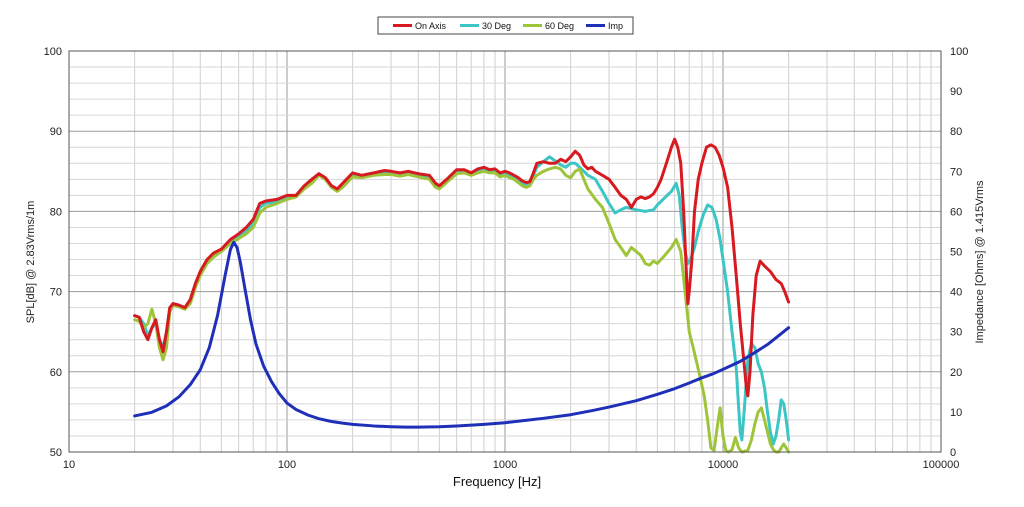 This screenshot has width=1024, height=507. Describe the element at coordinates (31, 262) in the screenshot. I see `y-axis-label: SPL[dB] @ 2.83Vrms/1m` at that location.